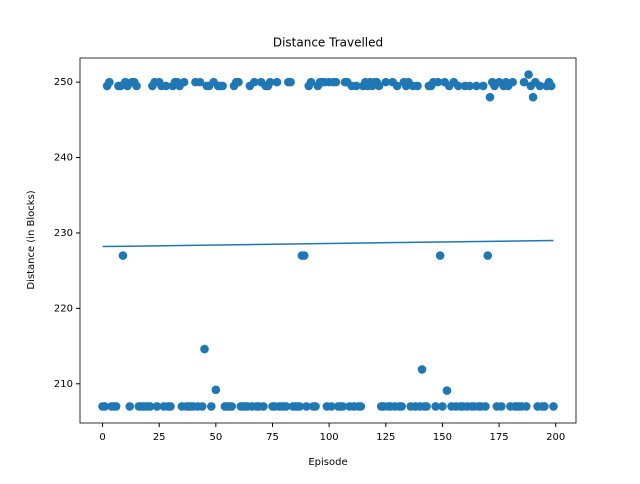 The width and height of the screenshot is (640, 484). I want to click on x-tick-label: 75, so click(272, 437).